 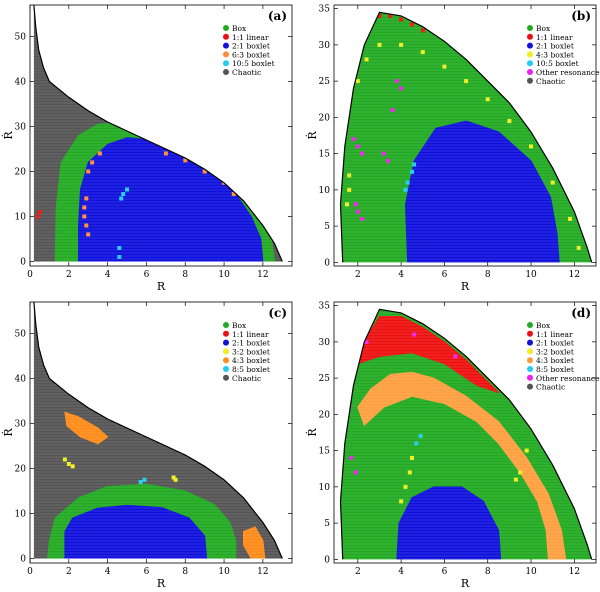 What do you see at coordinates (550, 387) in the screenshot?
I see `legend-label: Chaotic` at bounding box center [550, 387].